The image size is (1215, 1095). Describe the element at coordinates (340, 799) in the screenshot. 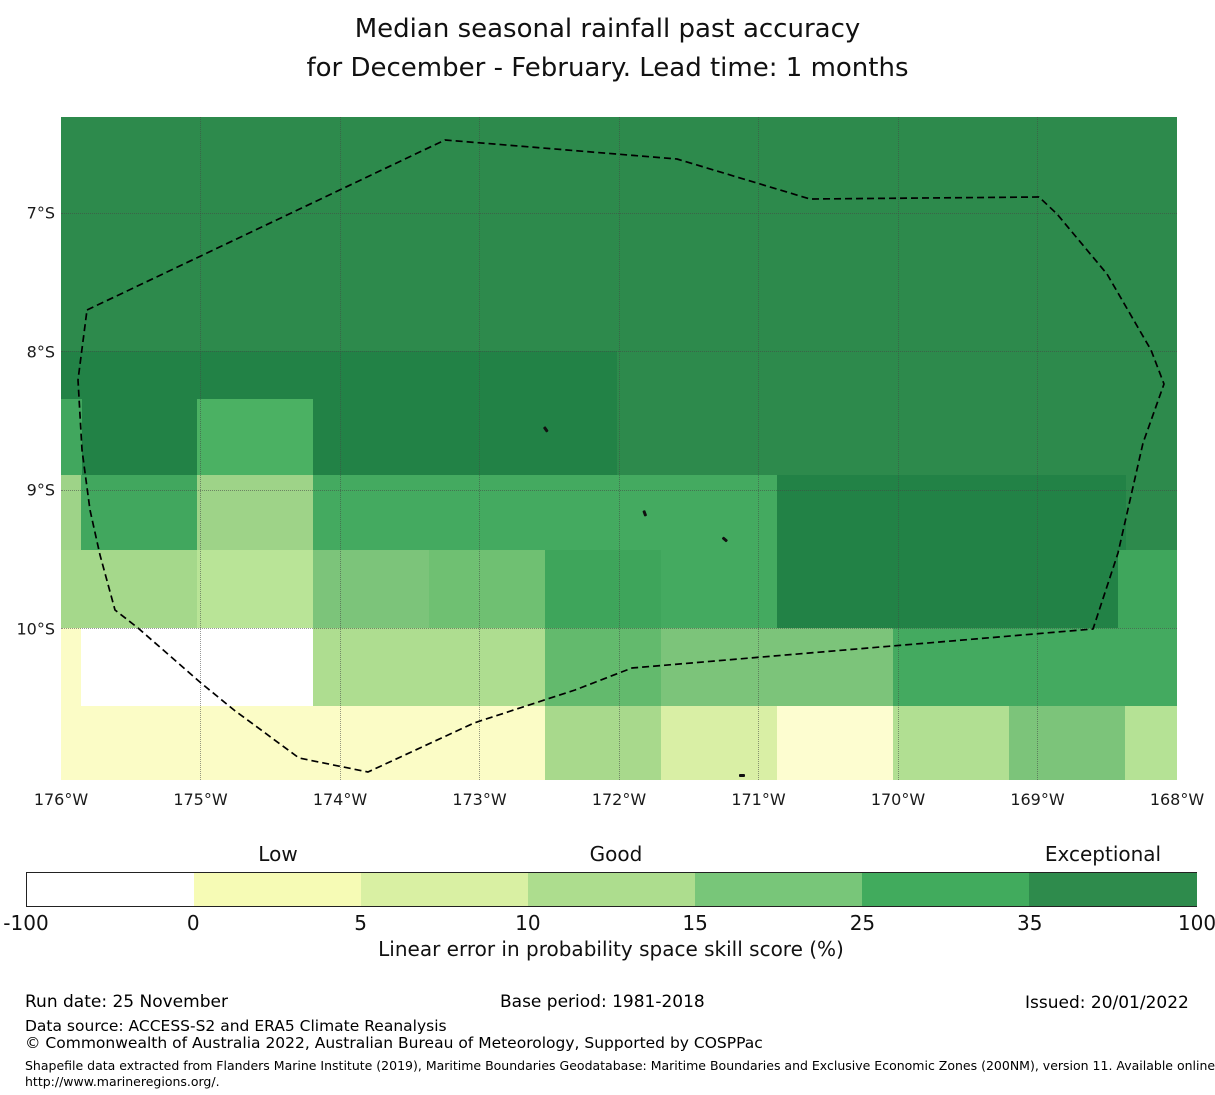

I see `x-tick-label: 174°W` at that location.